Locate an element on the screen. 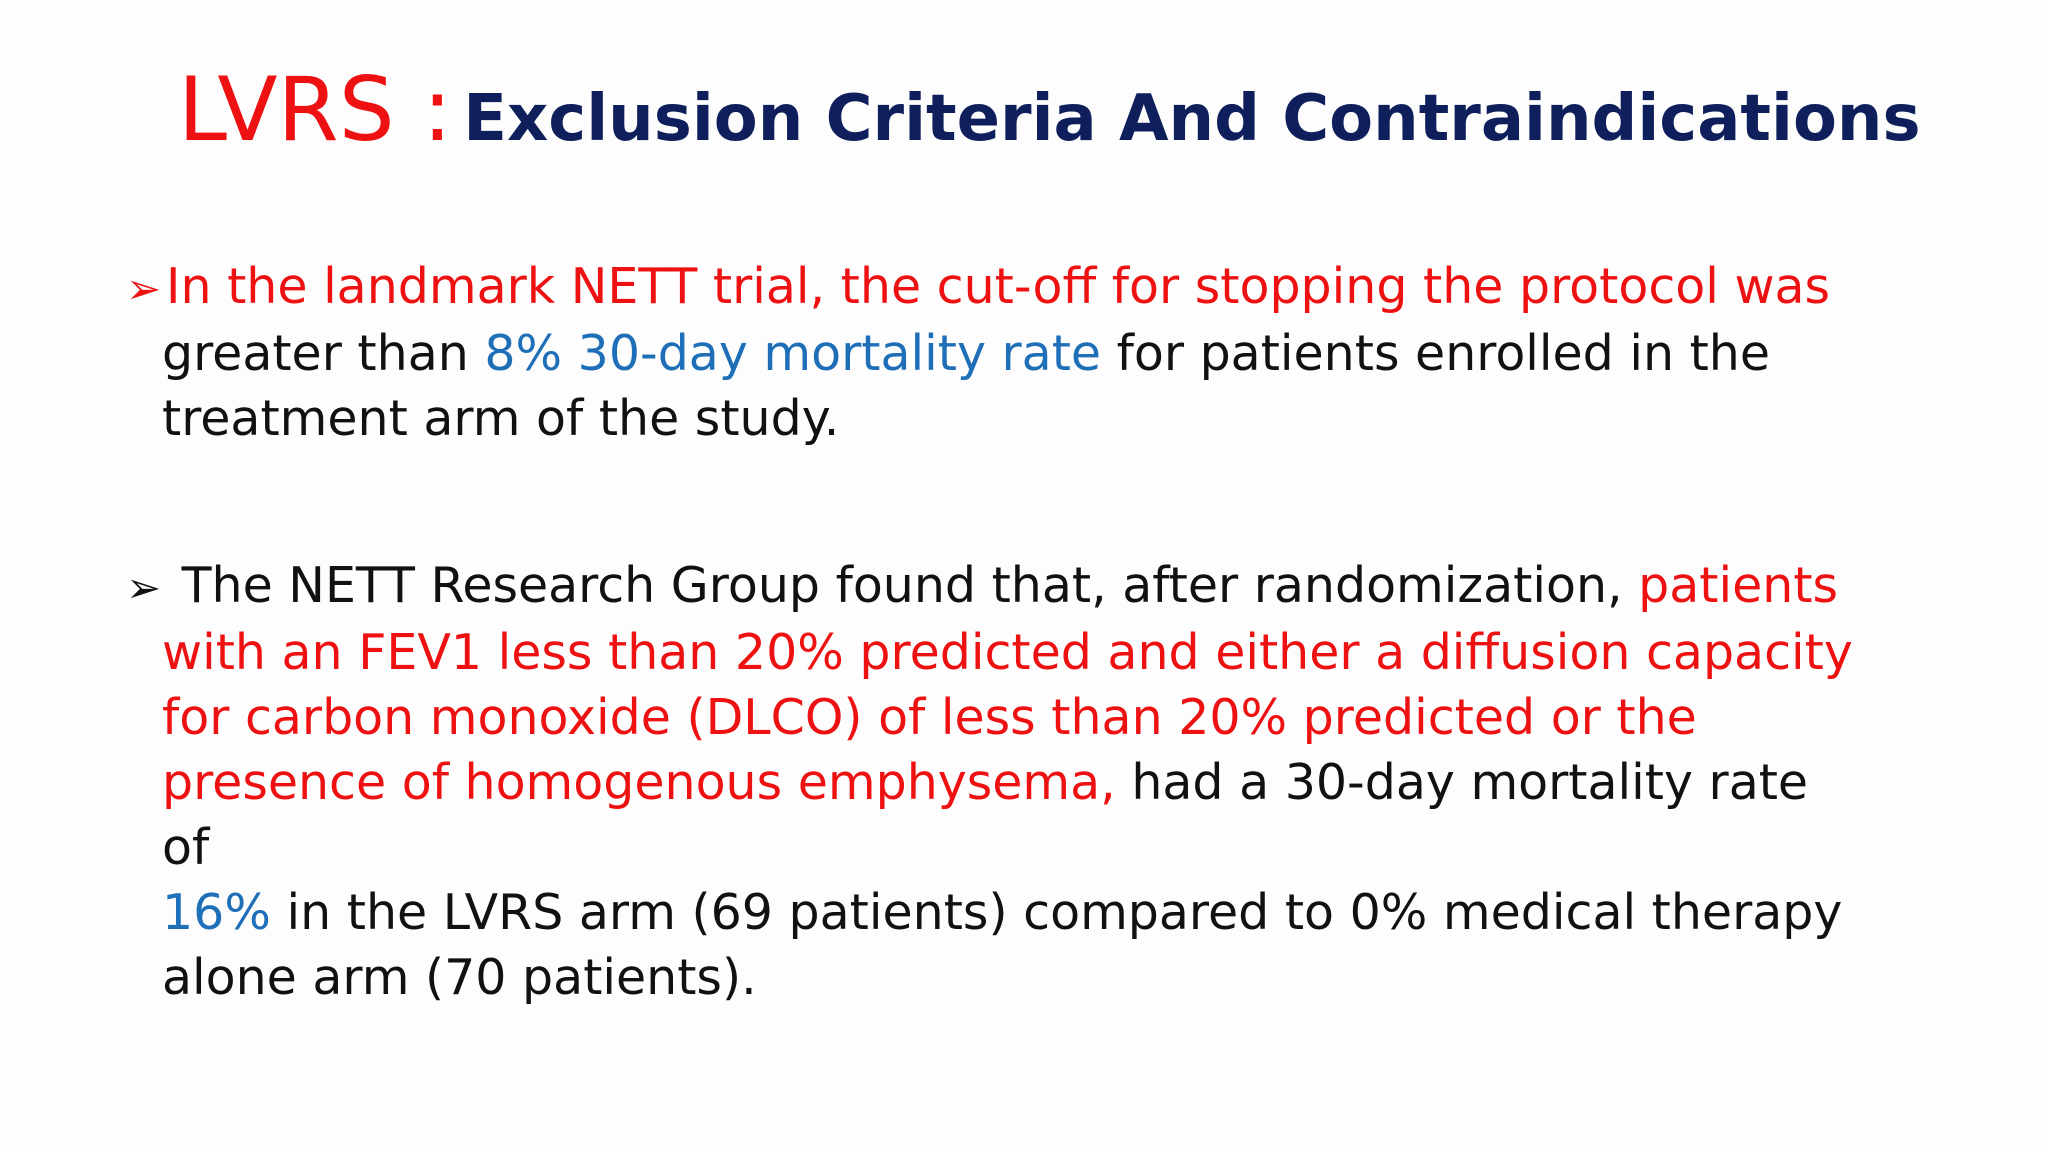 The height and width of the screenshot is (1152, 2048). bullet-text: for patients enrolled in the is located at coordinates (1436, 353).